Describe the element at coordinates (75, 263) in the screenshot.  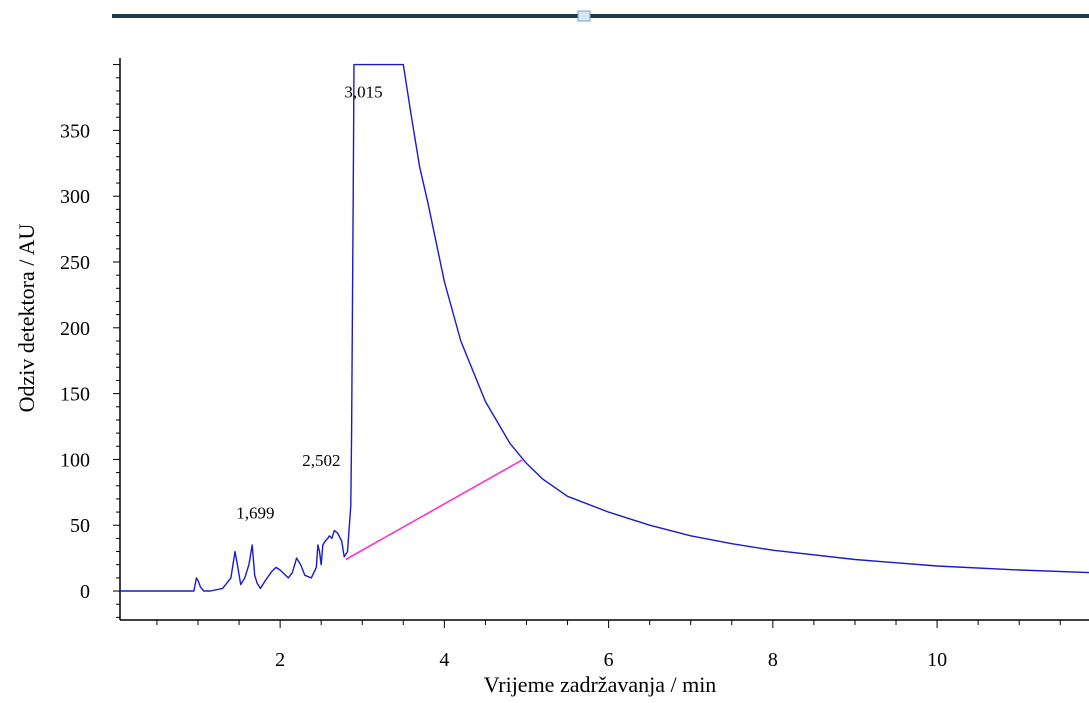
I see `y-tick-label: 250` at that location.